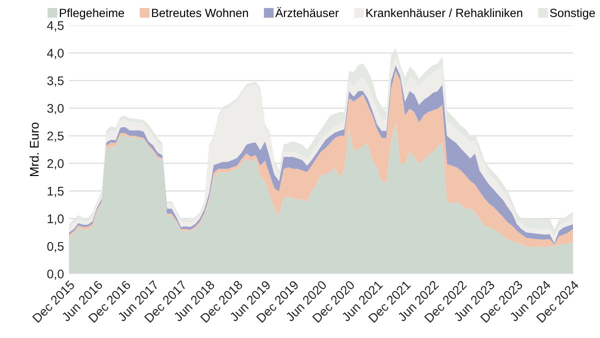 The height and width of the screenshot is (338, 600). What do you see at coordinates (55, 247) in the screenshot?
I see `y-tick-label: 0,5` at bounding box center [55, 247].